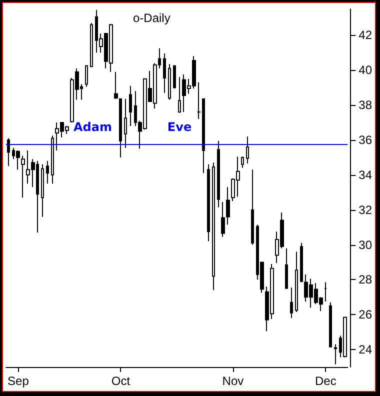 The width and height of the screenshot is (380, 396). What do you see at coordinates (93, 127) in the screenshot?
I see `annotation: Adam` at bounding box center [93, 127].